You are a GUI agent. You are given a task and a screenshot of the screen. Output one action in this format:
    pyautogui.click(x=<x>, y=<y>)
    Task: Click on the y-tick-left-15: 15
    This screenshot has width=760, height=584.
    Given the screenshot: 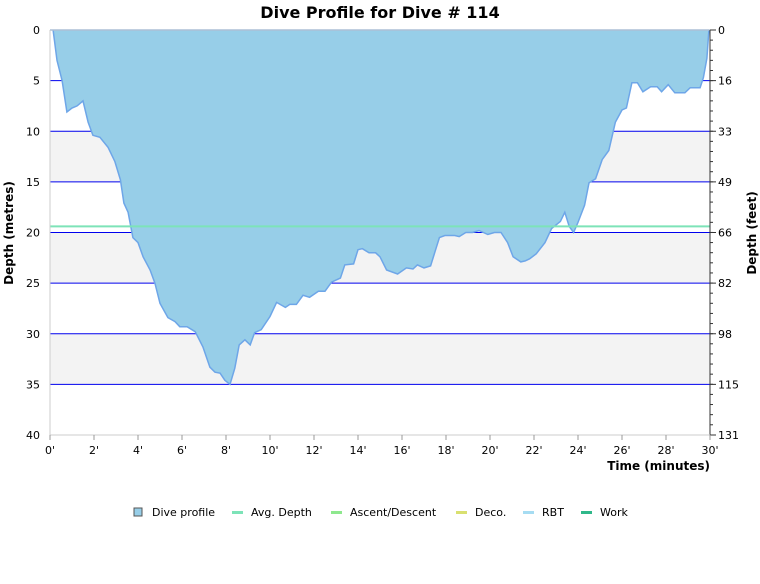 What is the action you would take?
    pyautogui.click(x=33, y=182)
    